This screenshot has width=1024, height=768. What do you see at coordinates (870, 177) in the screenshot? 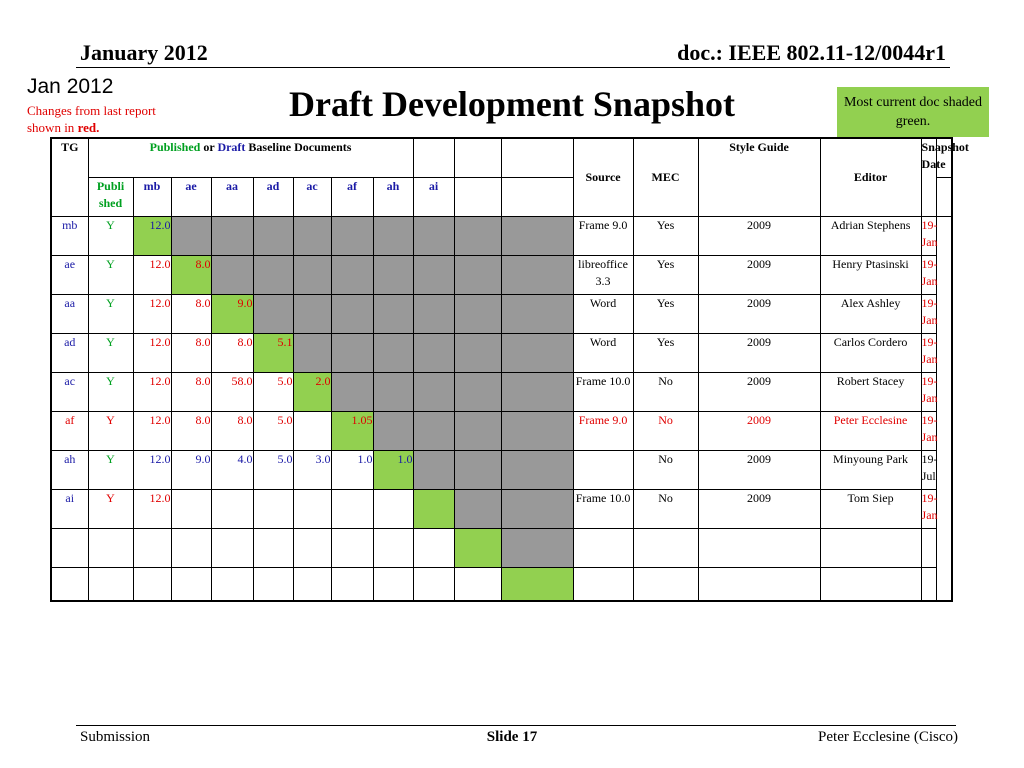
I see `editor-header: Editor` at bounding box center [870, 177].